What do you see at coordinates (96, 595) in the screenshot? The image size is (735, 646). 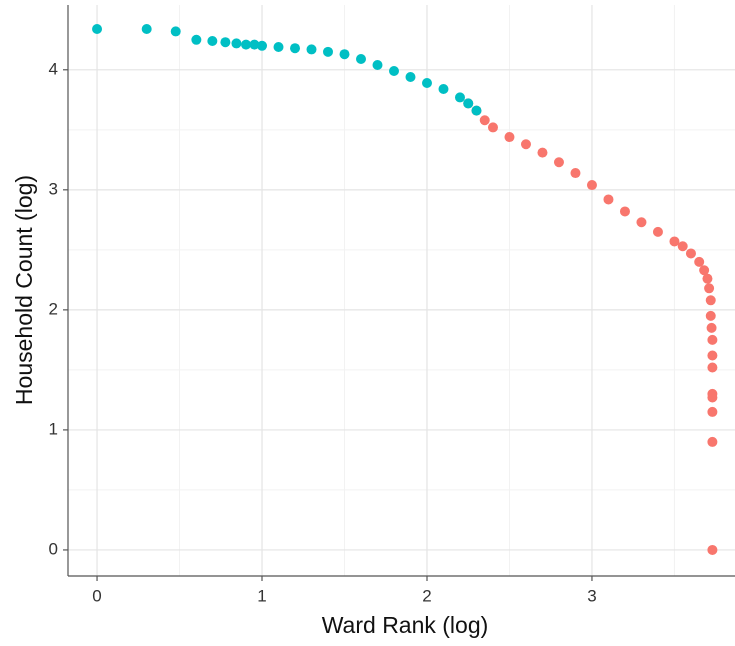 I see `x-tick-label: 0` at bounding box center [96, 595].